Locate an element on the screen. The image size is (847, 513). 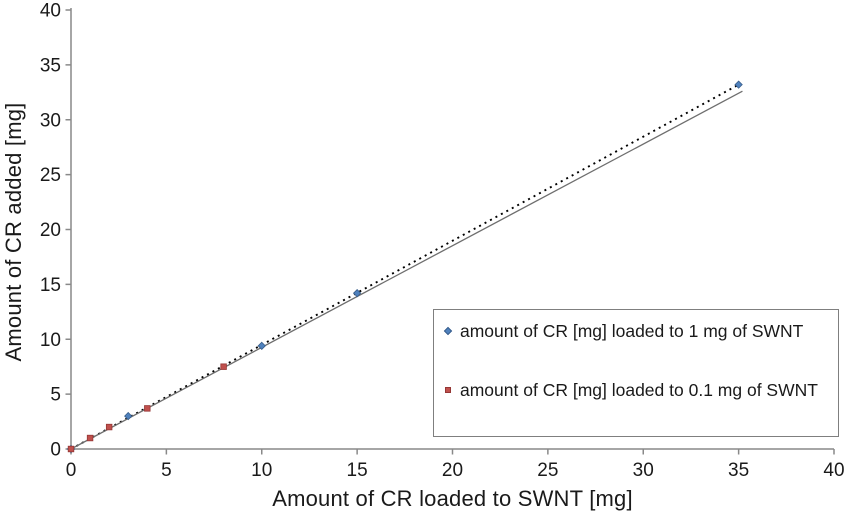
x-tick-label: 40 is located at coordinates (833, 470).